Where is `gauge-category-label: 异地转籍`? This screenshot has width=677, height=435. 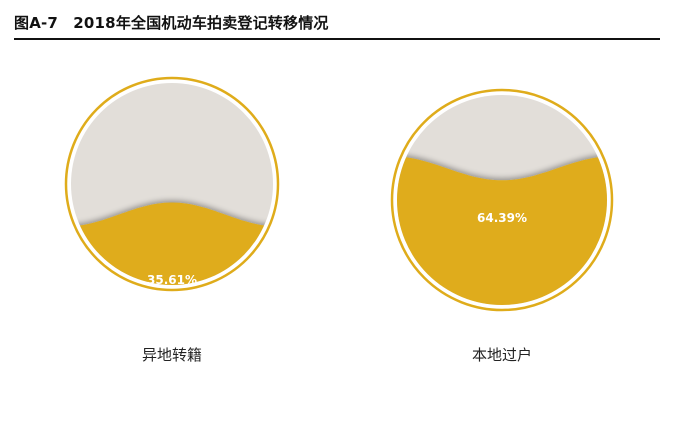
gauge-category-label: 异地转籍 is located at coordinates (172, 355).